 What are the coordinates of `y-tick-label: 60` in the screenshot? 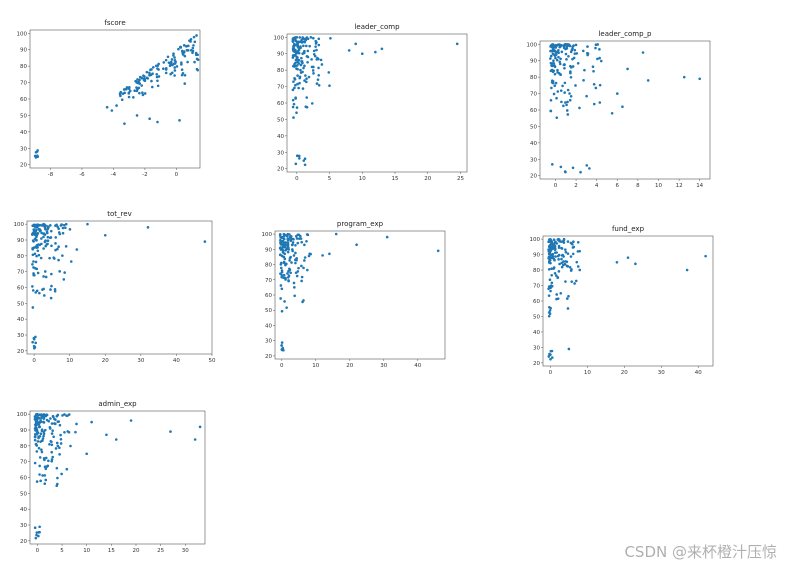 It's located at (533, 111).